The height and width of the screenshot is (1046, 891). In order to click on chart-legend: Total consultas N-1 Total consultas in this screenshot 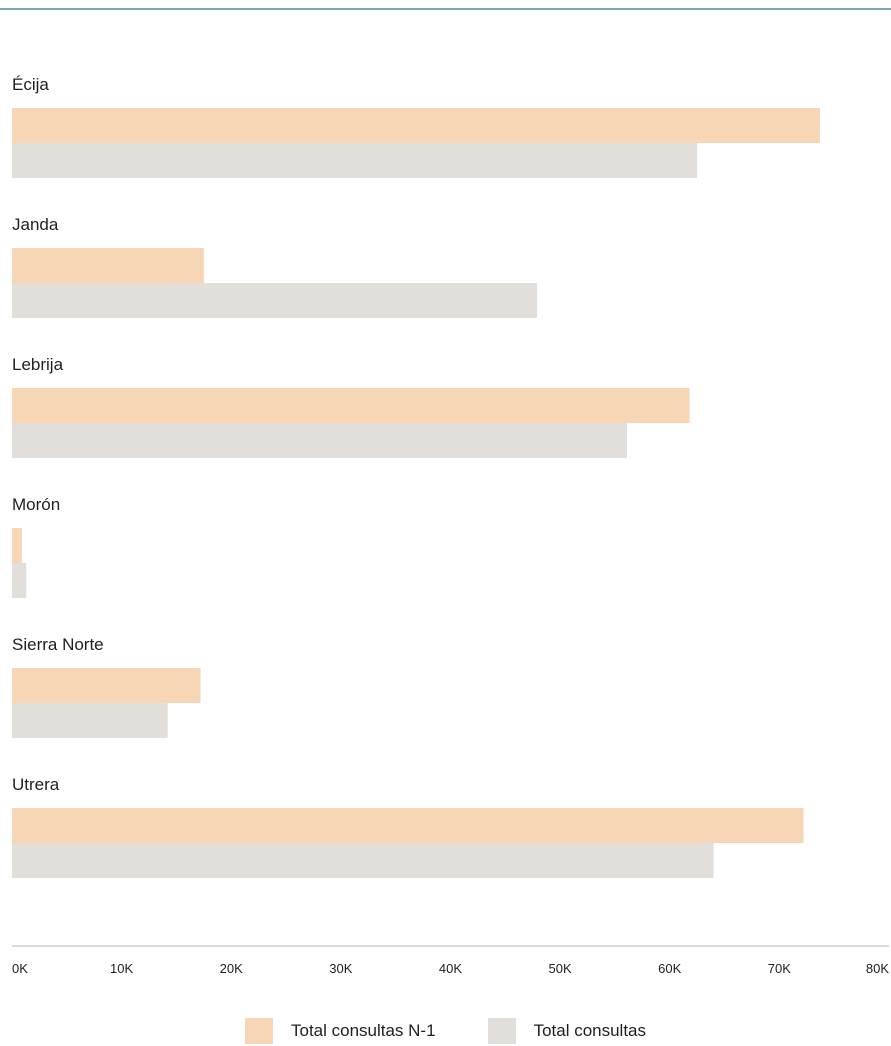, I will do `click(445, 1031)`.